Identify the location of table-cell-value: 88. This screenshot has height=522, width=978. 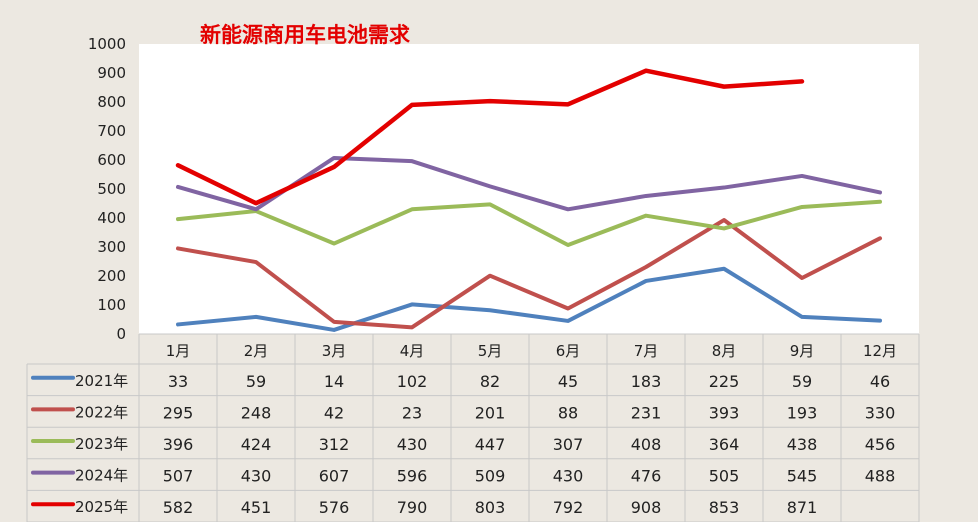
(568, 412).